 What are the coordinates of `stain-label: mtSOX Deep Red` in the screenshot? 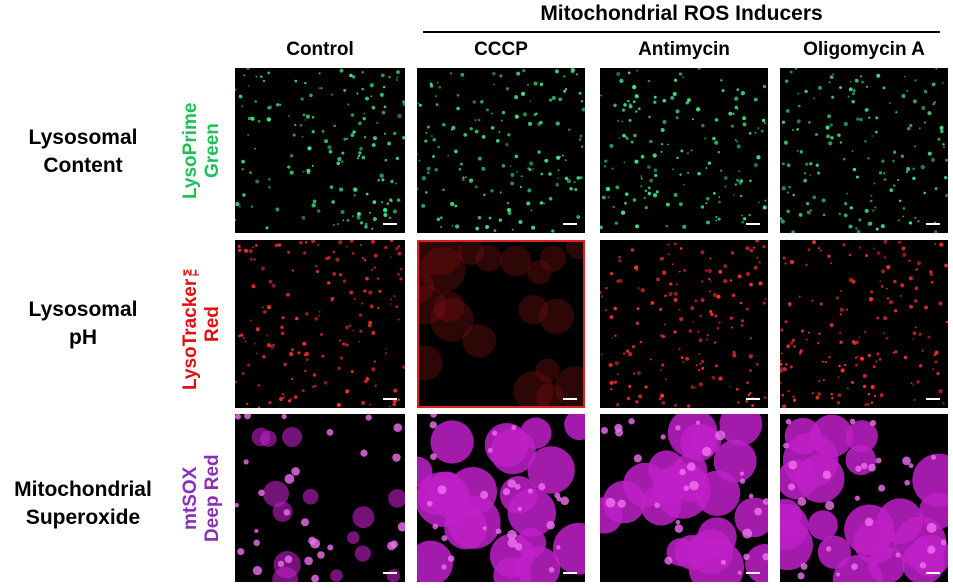 It's located at (201, 498).